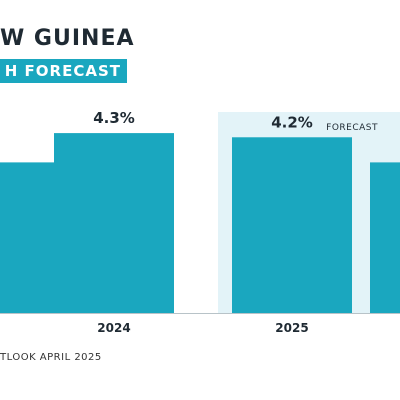  I want to click on data-label-1: 4.3%, so click(114, 118).